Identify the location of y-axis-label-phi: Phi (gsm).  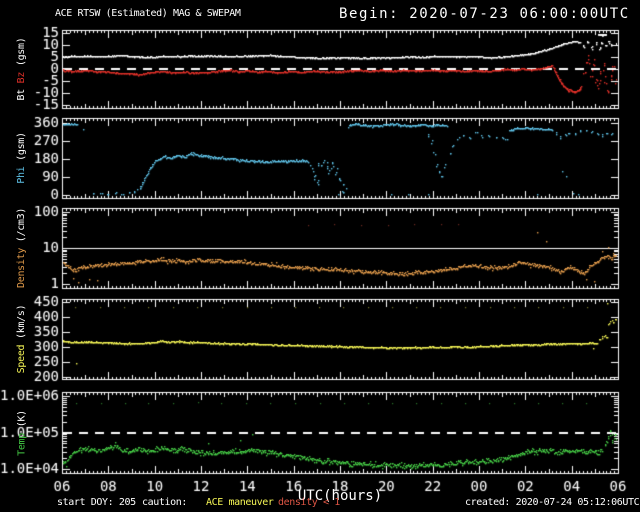
(22, 158).